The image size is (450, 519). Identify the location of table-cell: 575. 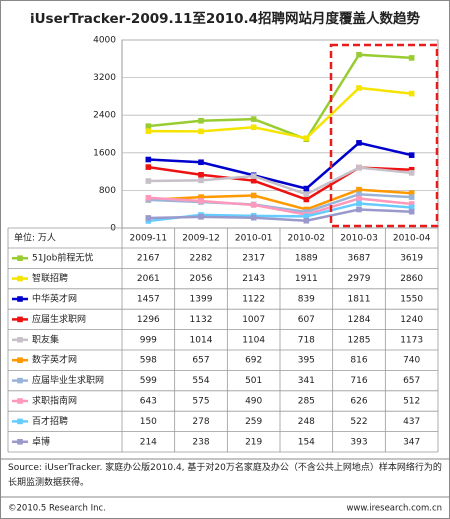
(200, 402).